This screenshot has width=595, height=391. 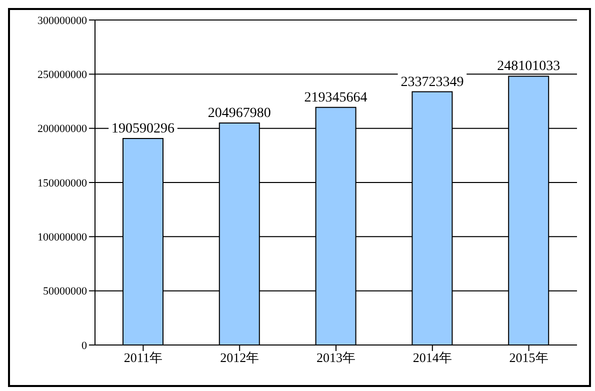 I want to click on x-tick-label: 2015年, so click(x=528, y=358).